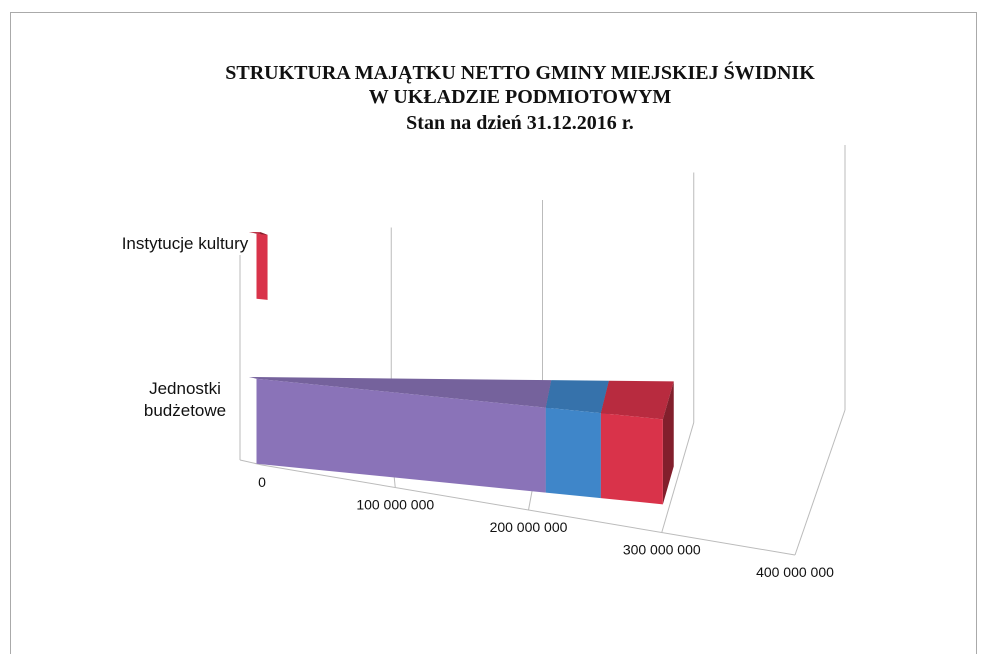  Describe the element at coordinates (528, 510) in the screenshot. I see `floor-edge` at that location.